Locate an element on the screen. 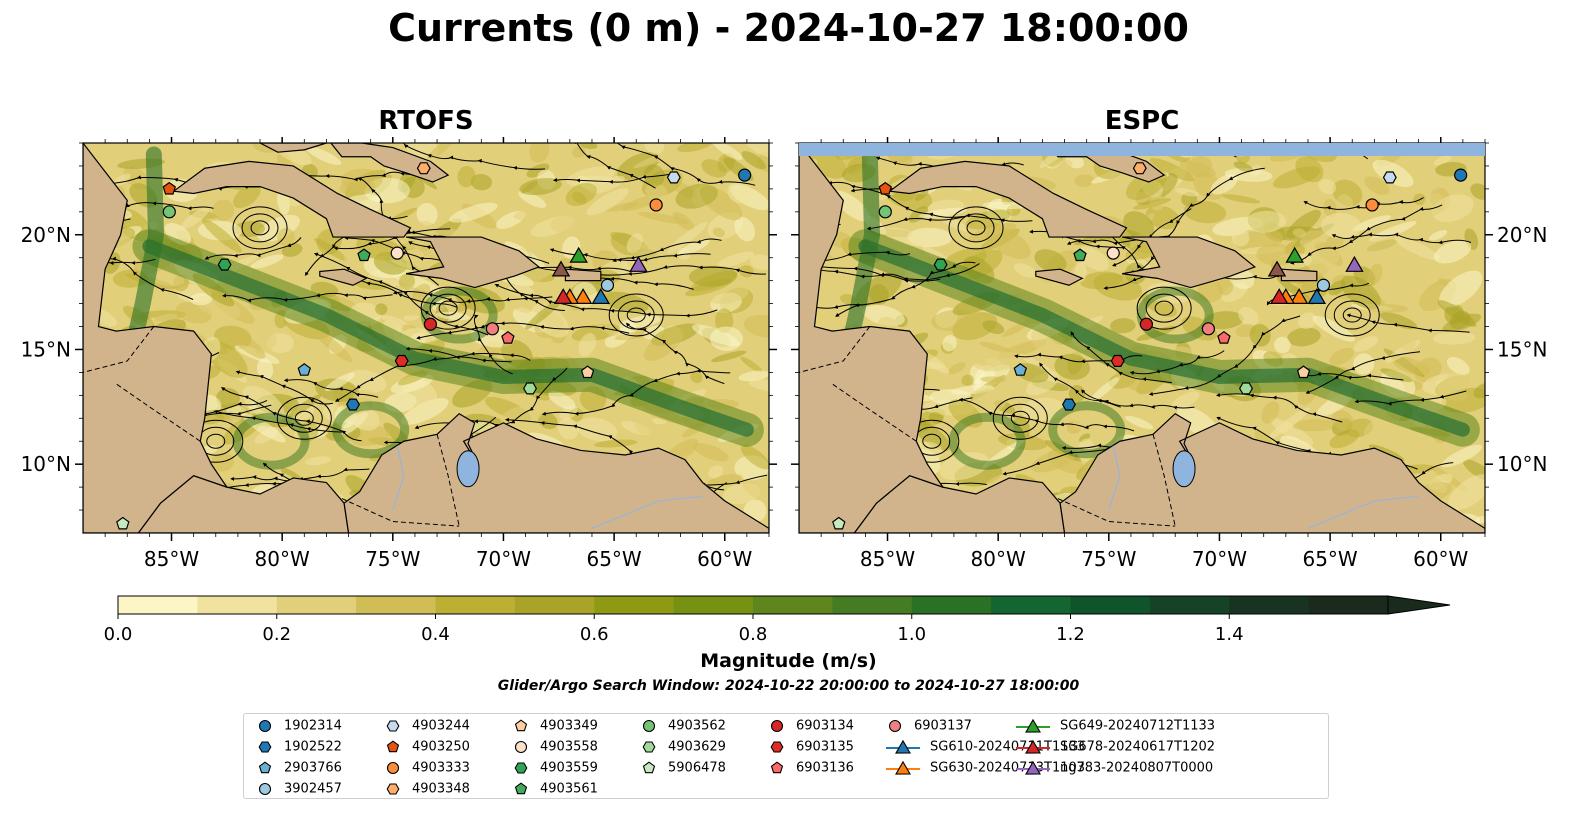  legend-entry-label: 4903561 is located at coordinates (569, 789).